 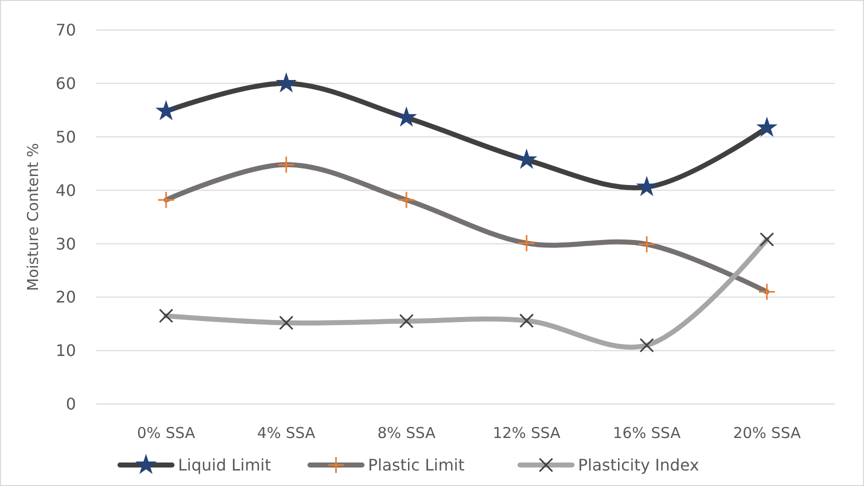 I want to click on y-tick-label: 50, so click(x=66, y=136).